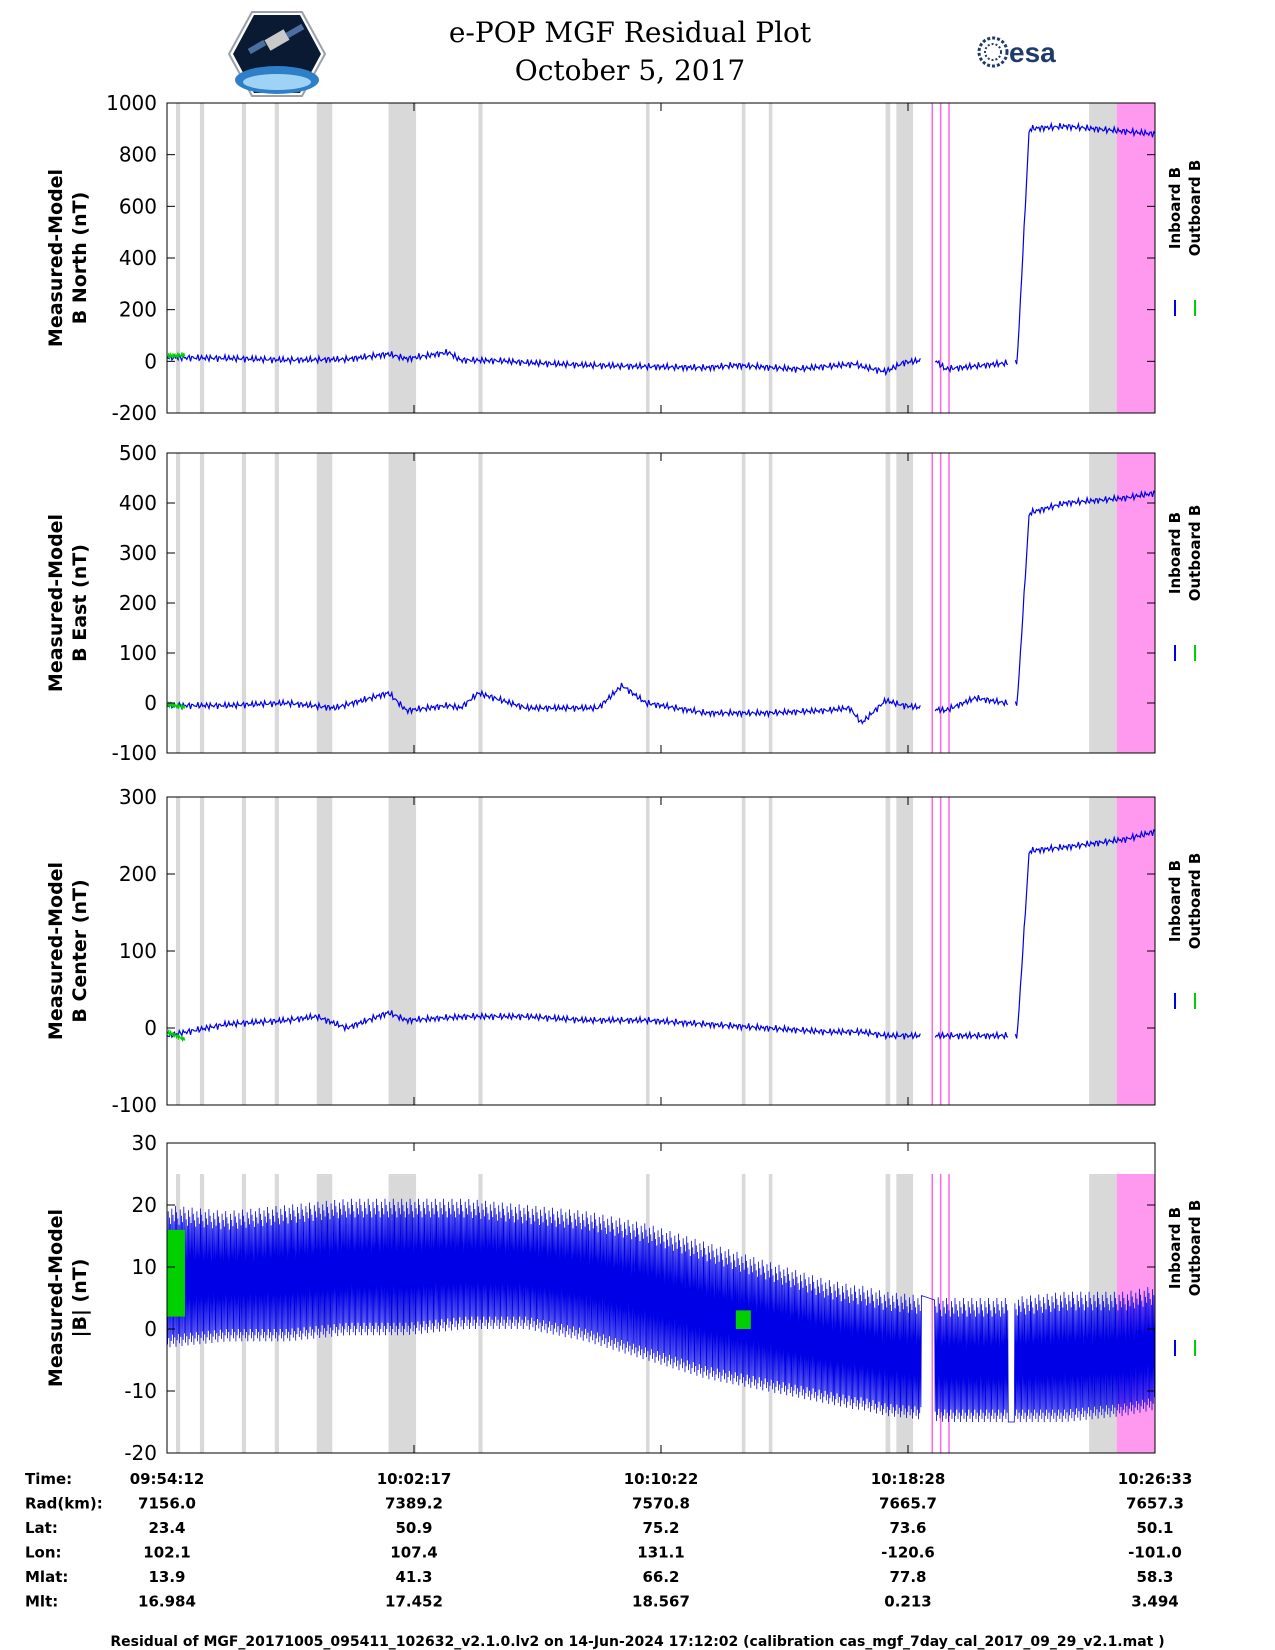  What do you see at coordinates (277, 54) in the screenshot?
I see `cassiope-mission-logo` at bounding box center [277, 54].